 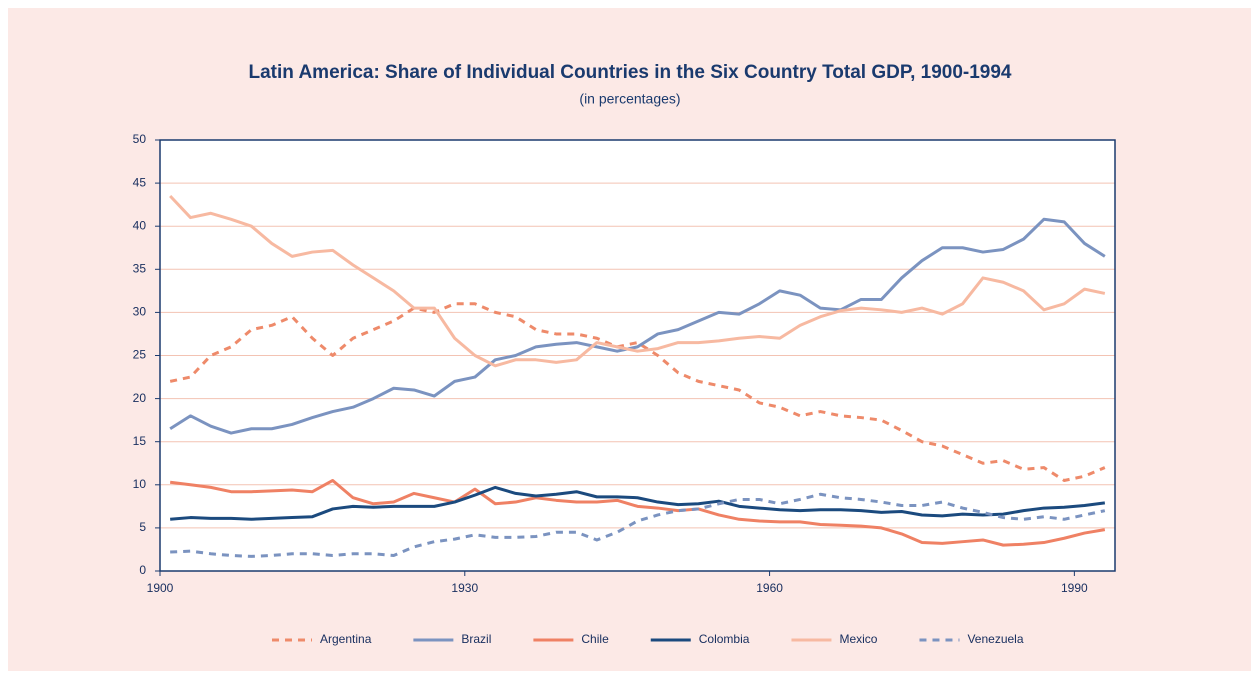 What do you see at coordinates (140, 225) in the screenshot?
I see `y-tick-label: 40` at bounding box center [140, 225].